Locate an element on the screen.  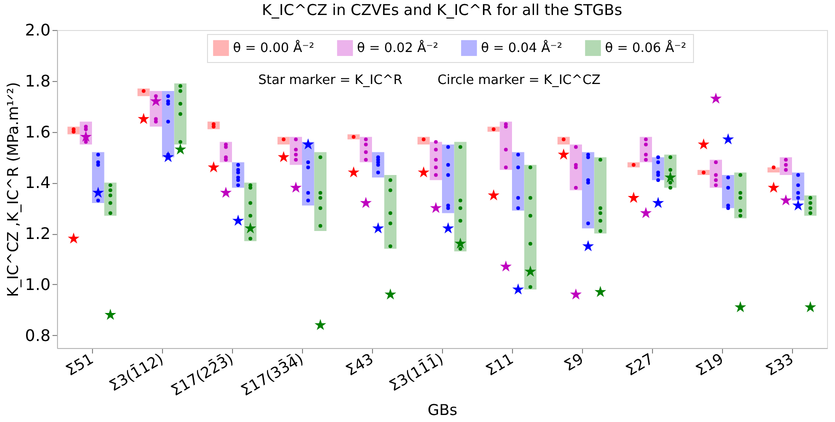
y-tick-label: 1.4 is located at coordinates (37, 182).